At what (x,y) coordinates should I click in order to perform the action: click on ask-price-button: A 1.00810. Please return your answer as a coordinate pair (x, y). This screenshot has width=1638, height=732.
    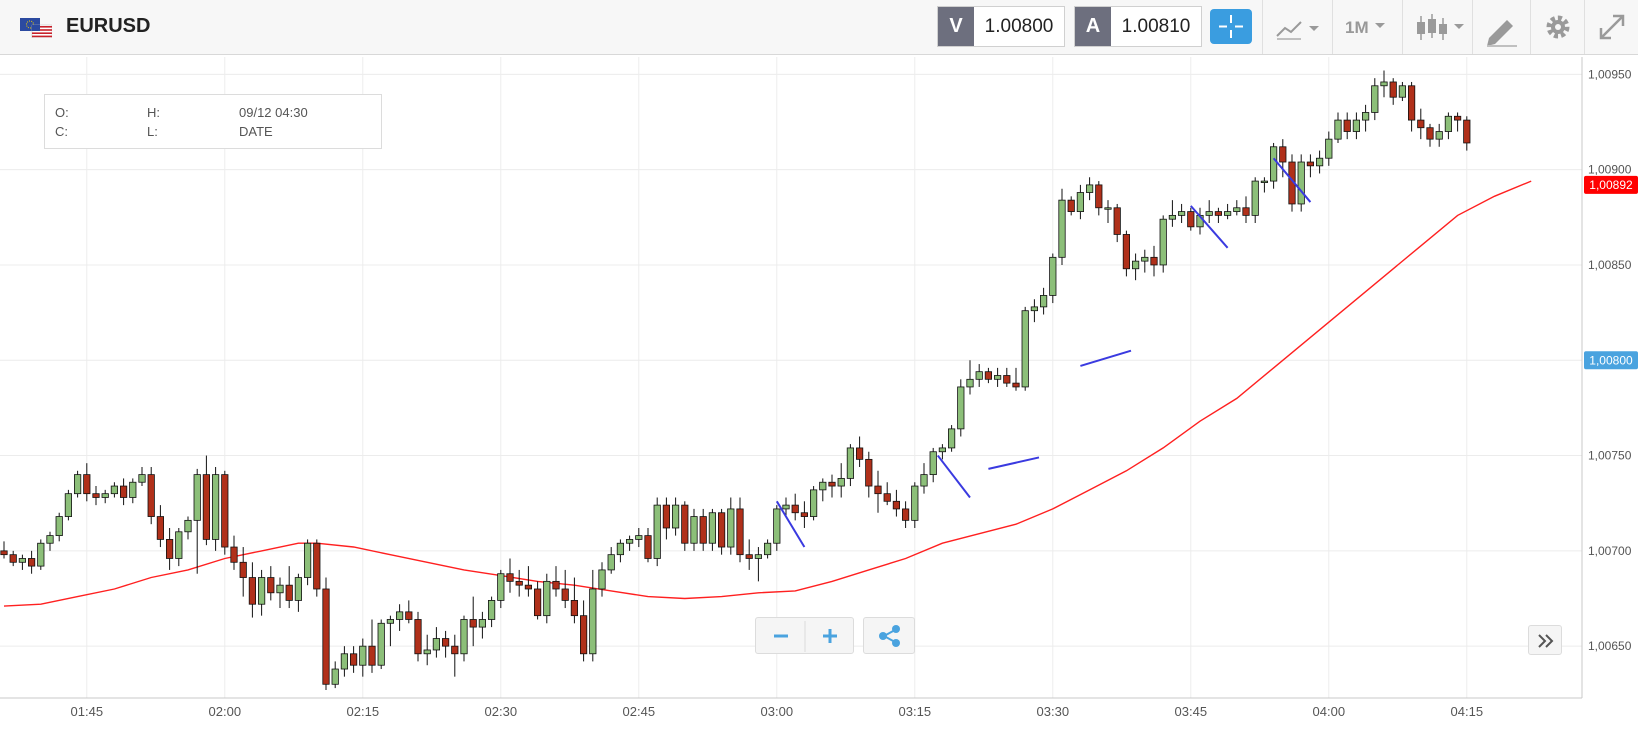
    Looking at the image, I should click on (1138, 26).